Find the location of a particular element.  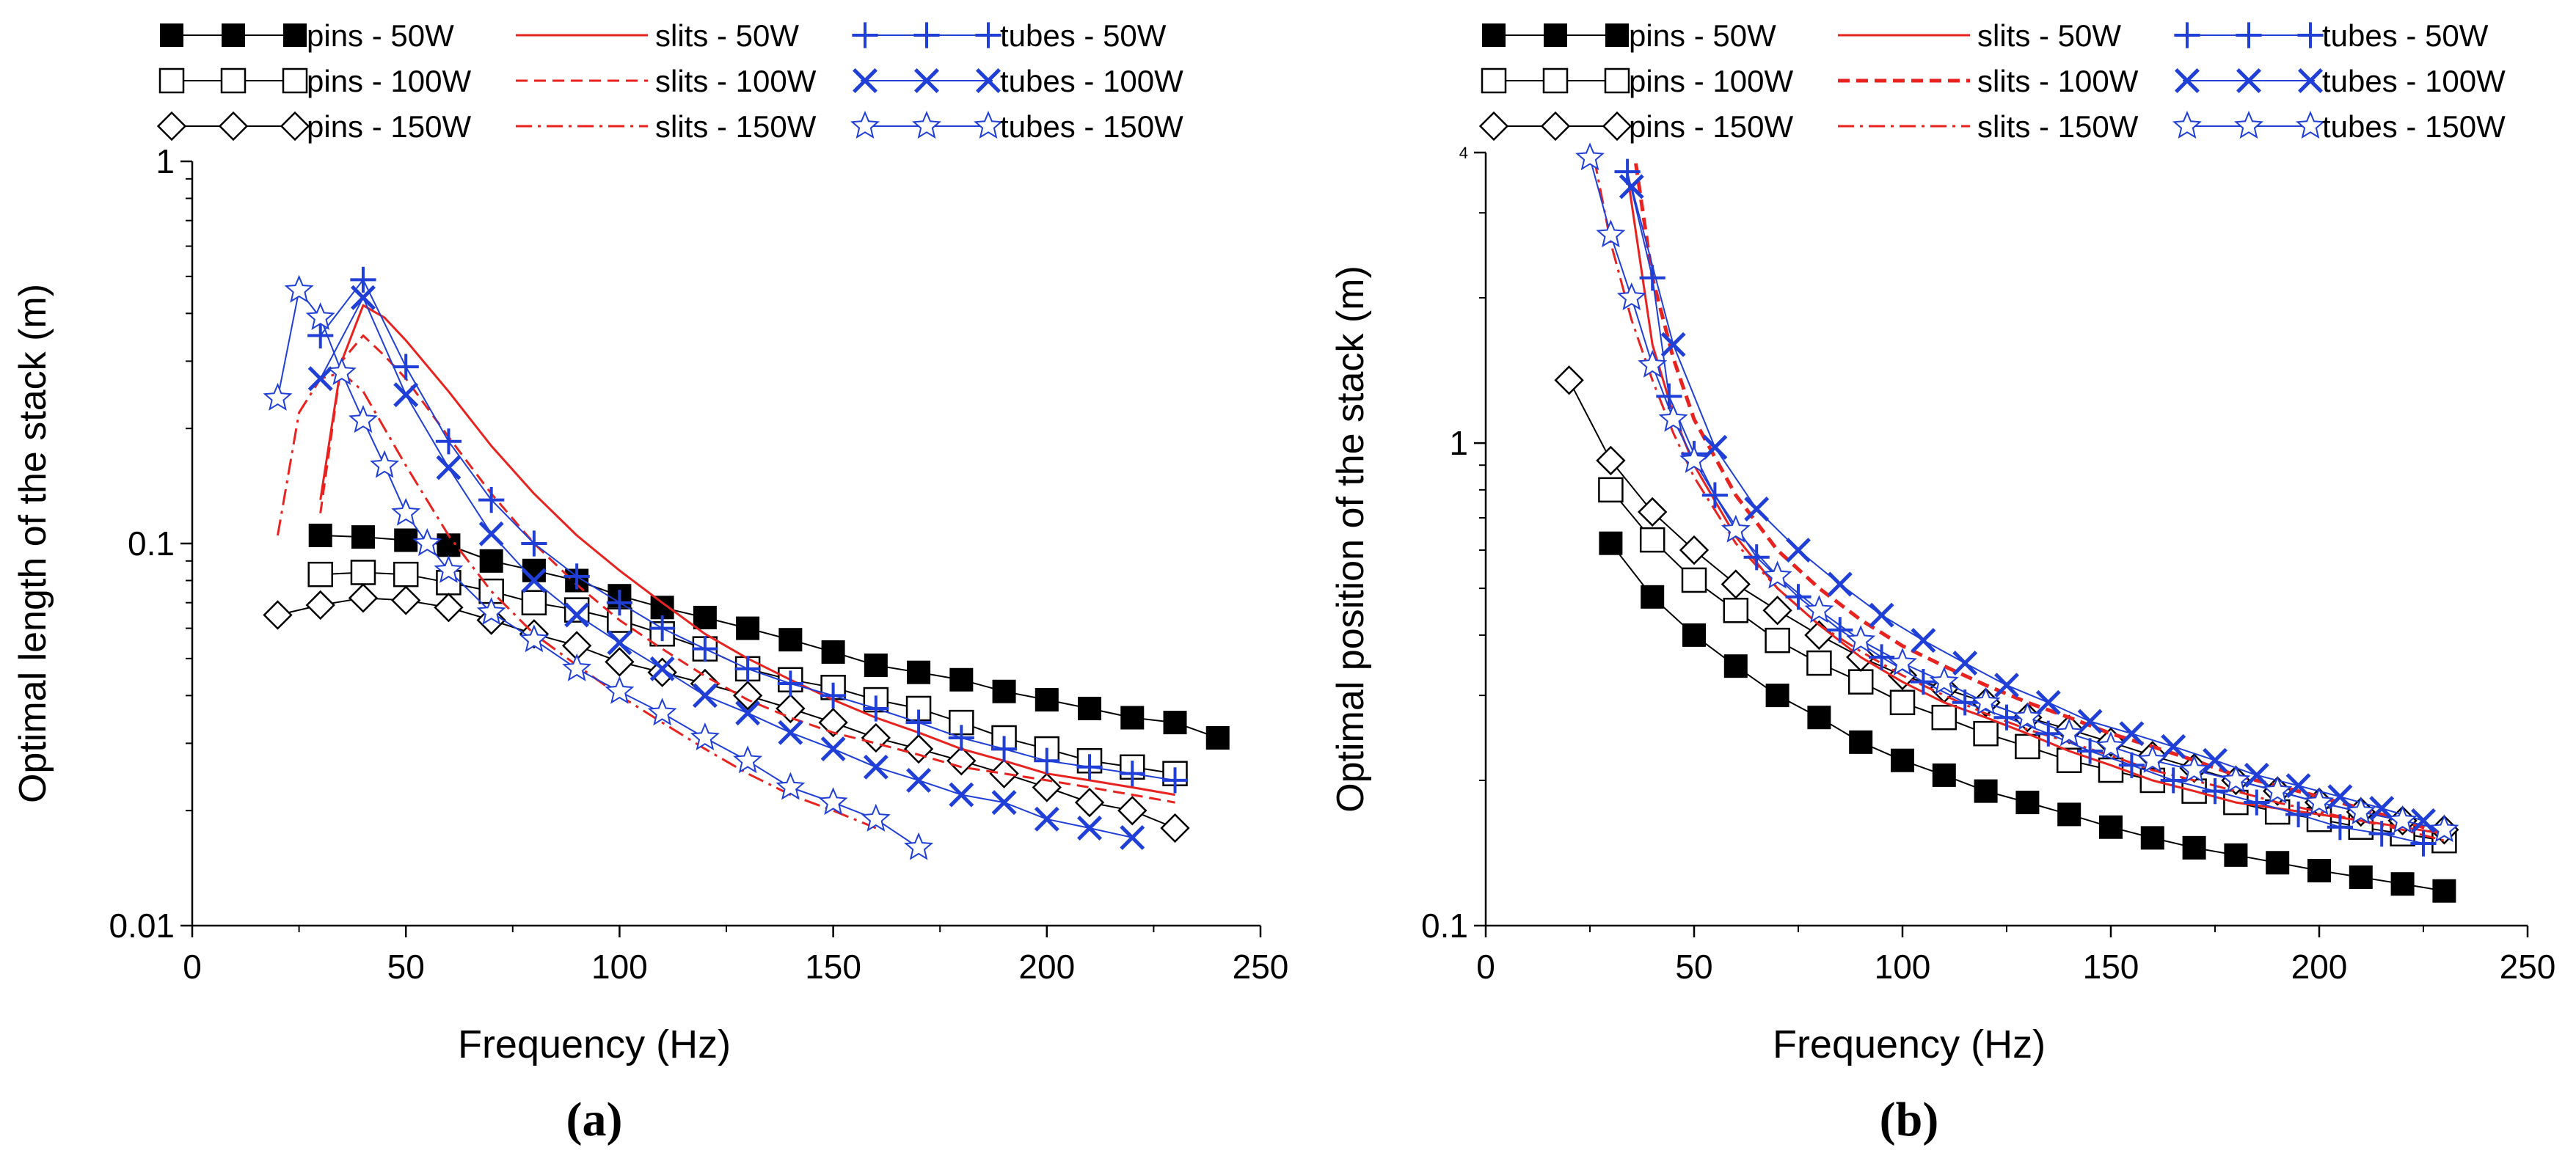

legend-label: tubes - 100W is located at coordinates (2414, 81).